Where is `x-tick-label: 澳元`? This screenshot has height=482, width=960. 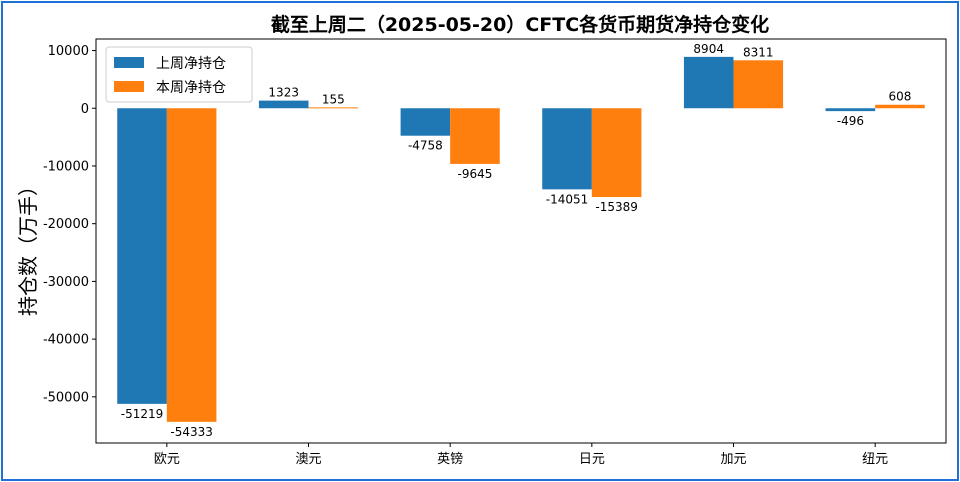
x-tick-label: 澳元 is located at coordinates (308, 459).